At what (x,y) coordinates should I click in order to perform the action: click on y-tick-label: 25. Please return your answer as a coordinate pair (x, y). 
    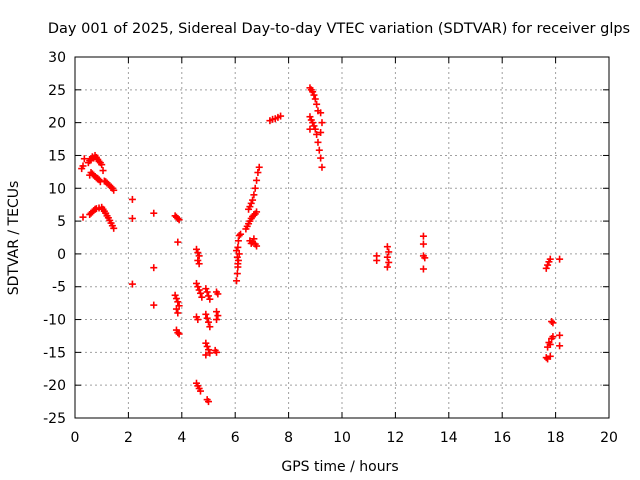
    Looking at the image, I should click on (57, 91).